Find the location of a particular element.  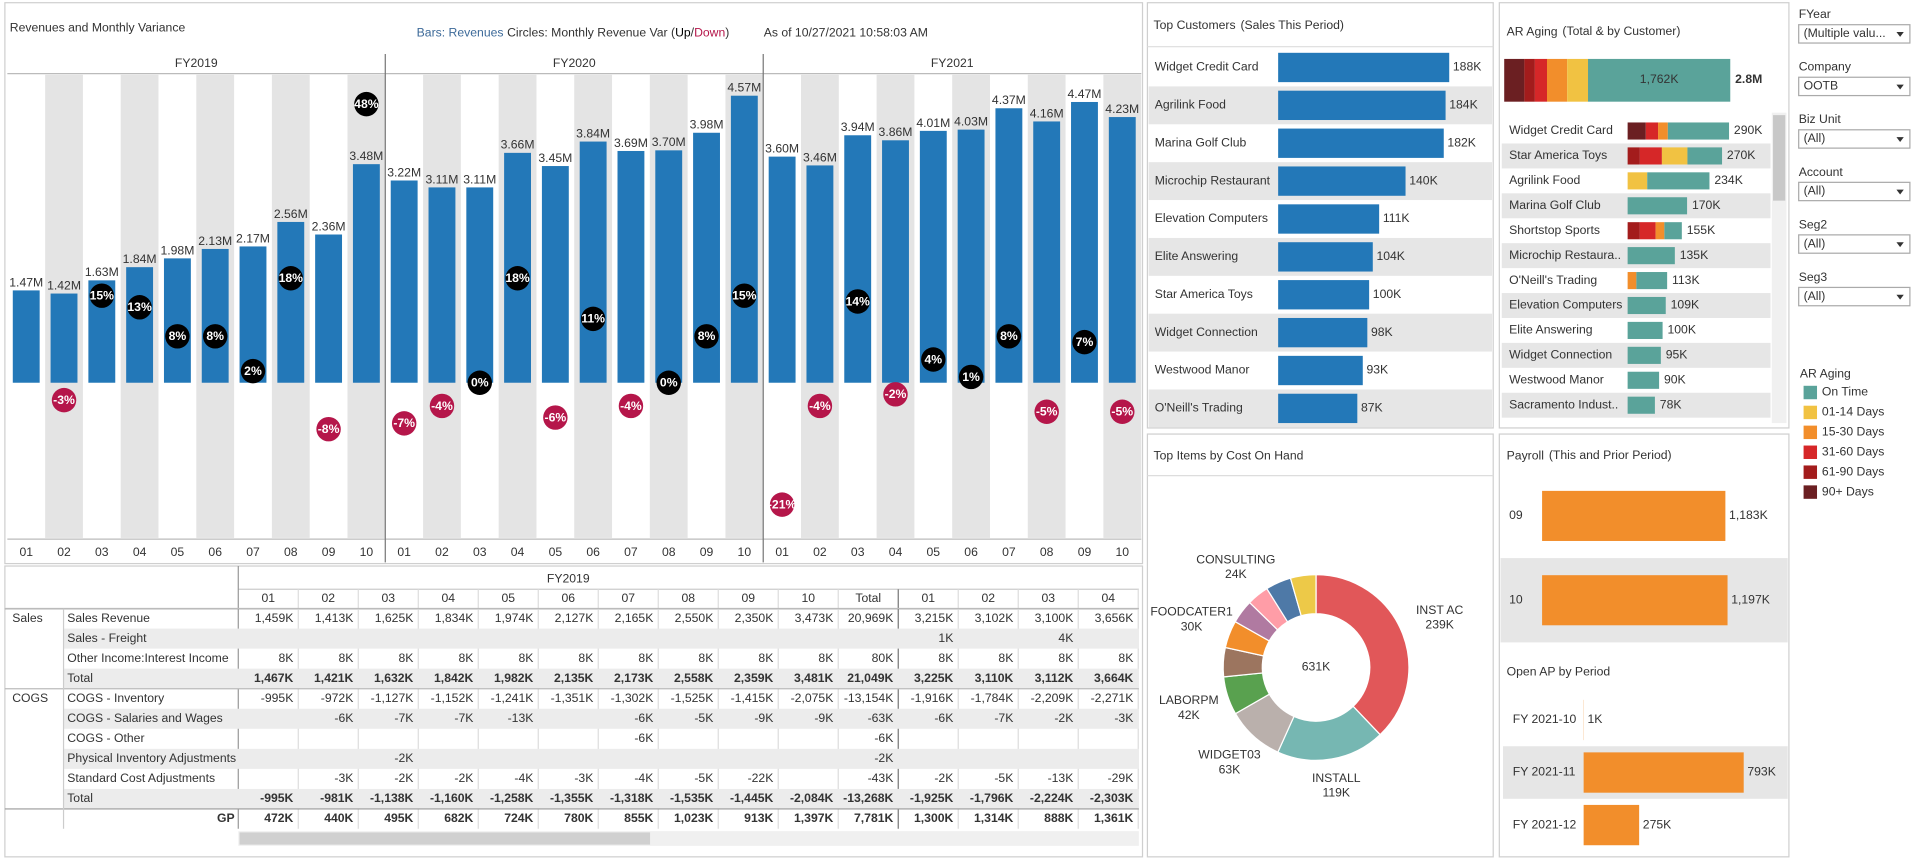

table-cell: 440K is located at coordinates (338, 818).